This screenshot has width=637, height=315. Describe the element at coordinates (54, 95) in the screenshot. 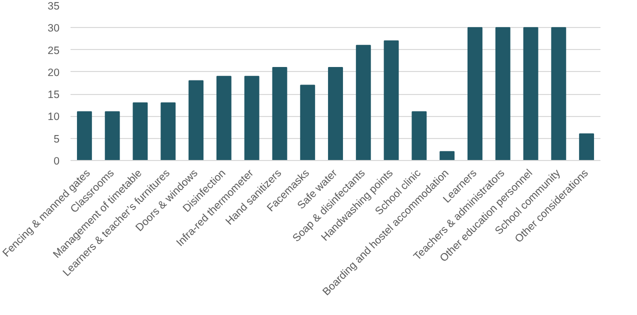

I see `y-tick-label: 15` at that location.